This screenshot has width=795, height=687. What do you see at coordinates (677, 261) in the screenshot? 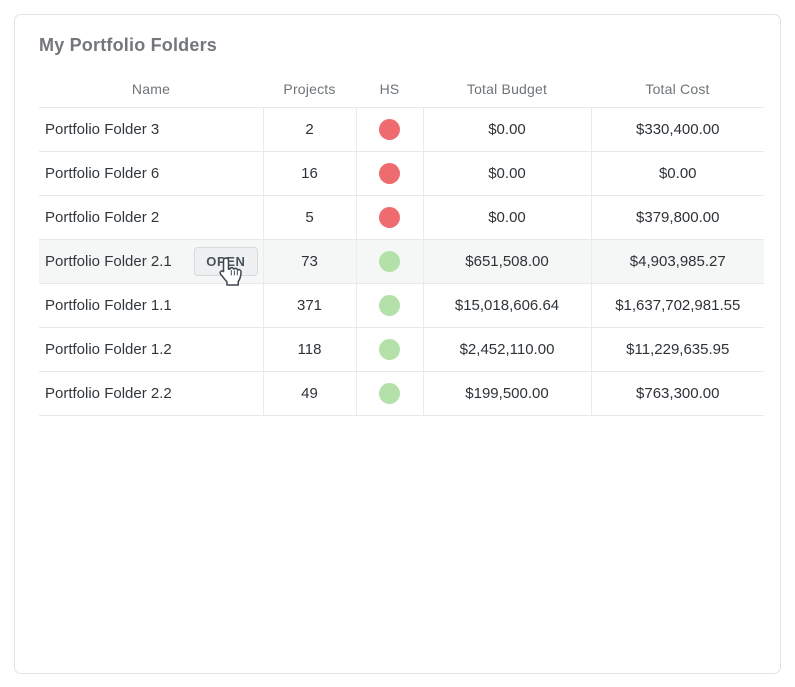
I see `total-cost-value: $4,903,985.27` at bounding box center [677, 261].